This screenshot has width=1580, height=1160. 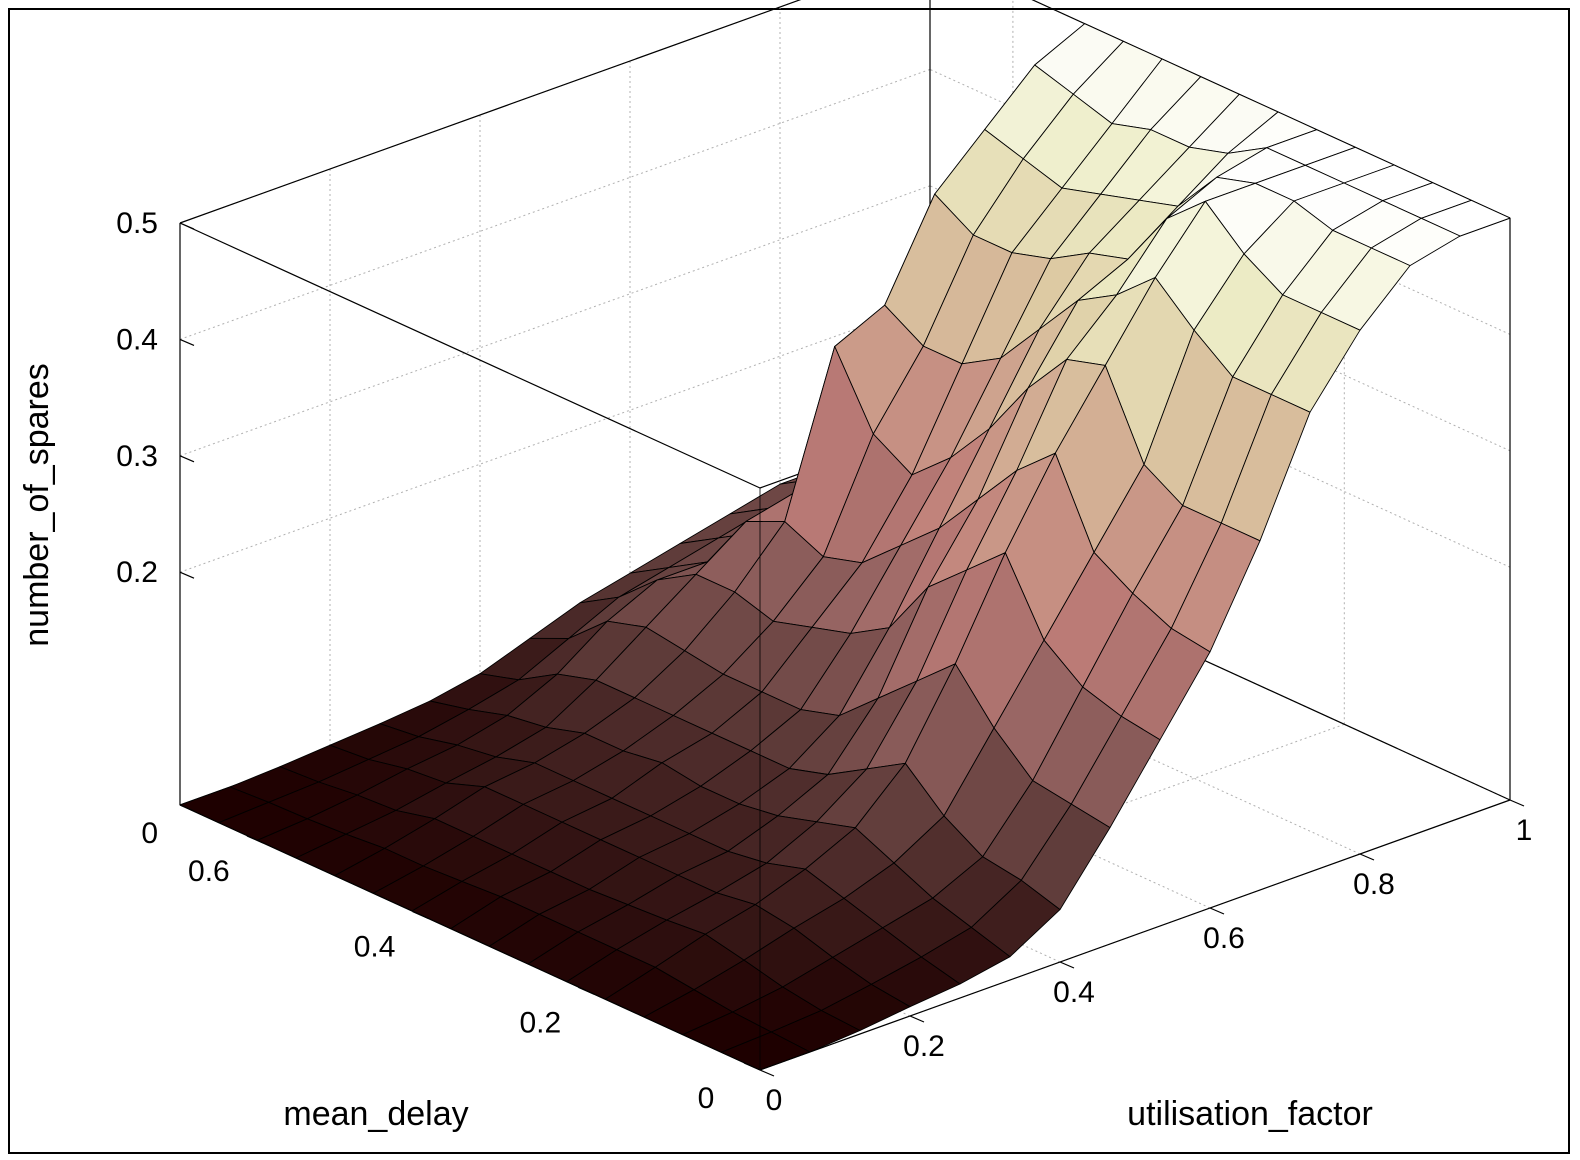 What do you see at coordinates (137, 339) in the screenshot?
I see `z-tick-label: 0.4` at bounding box center [137, 339].